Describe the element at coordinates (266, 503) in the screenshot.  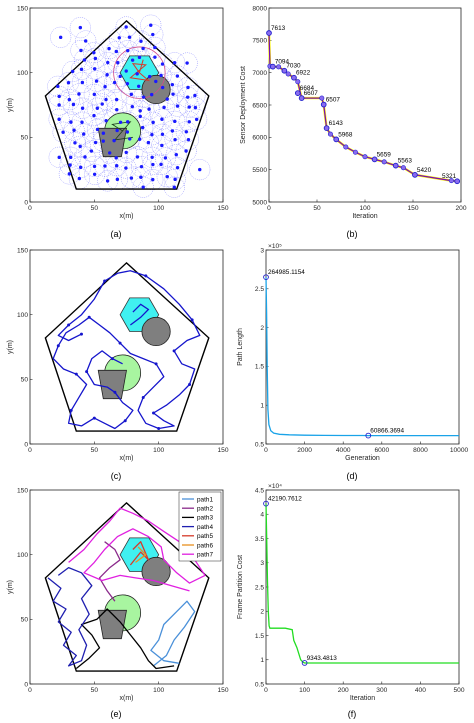
I see `chart-f-labeled-point` at that location.